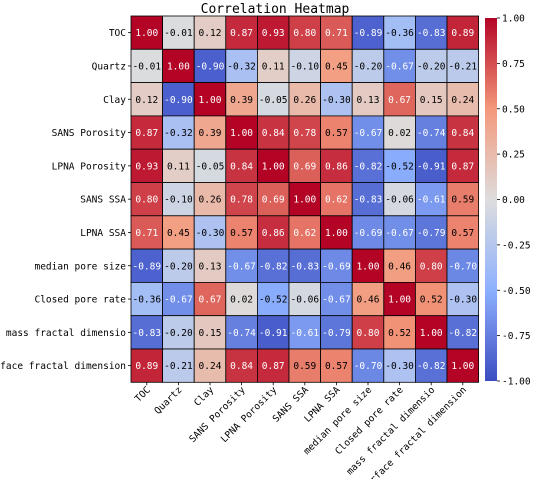 The image size is (550, 483). What do you see at coordinates (513, 155) in the screenshot?
I see `colorbar-tick-label: 0.25` at bounding box center [513, 155].